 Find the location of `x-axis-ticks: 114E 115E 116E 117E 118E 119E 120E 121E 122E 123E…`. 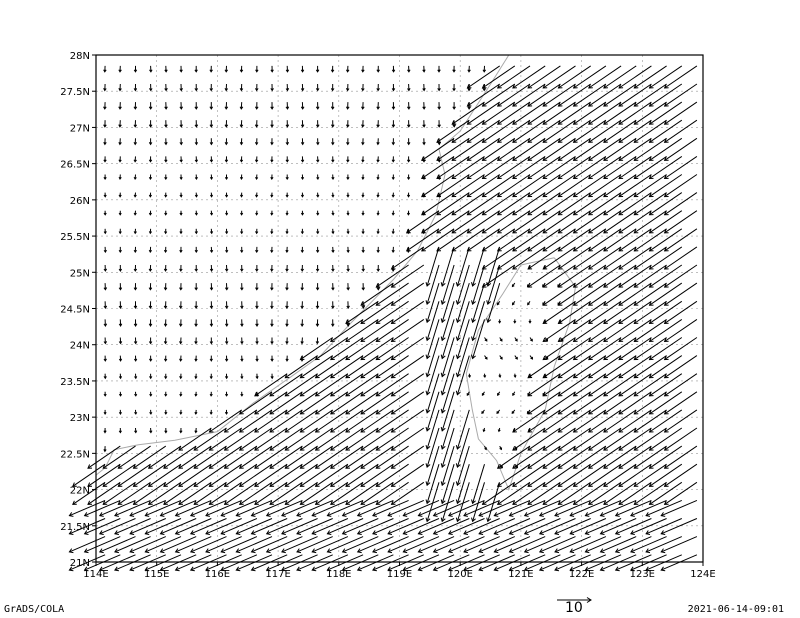

x-axis-ticks: 114E 115E 116E 117E 118E 119E 120E 121E 122E 123E… is located at coordinates (399, 571).